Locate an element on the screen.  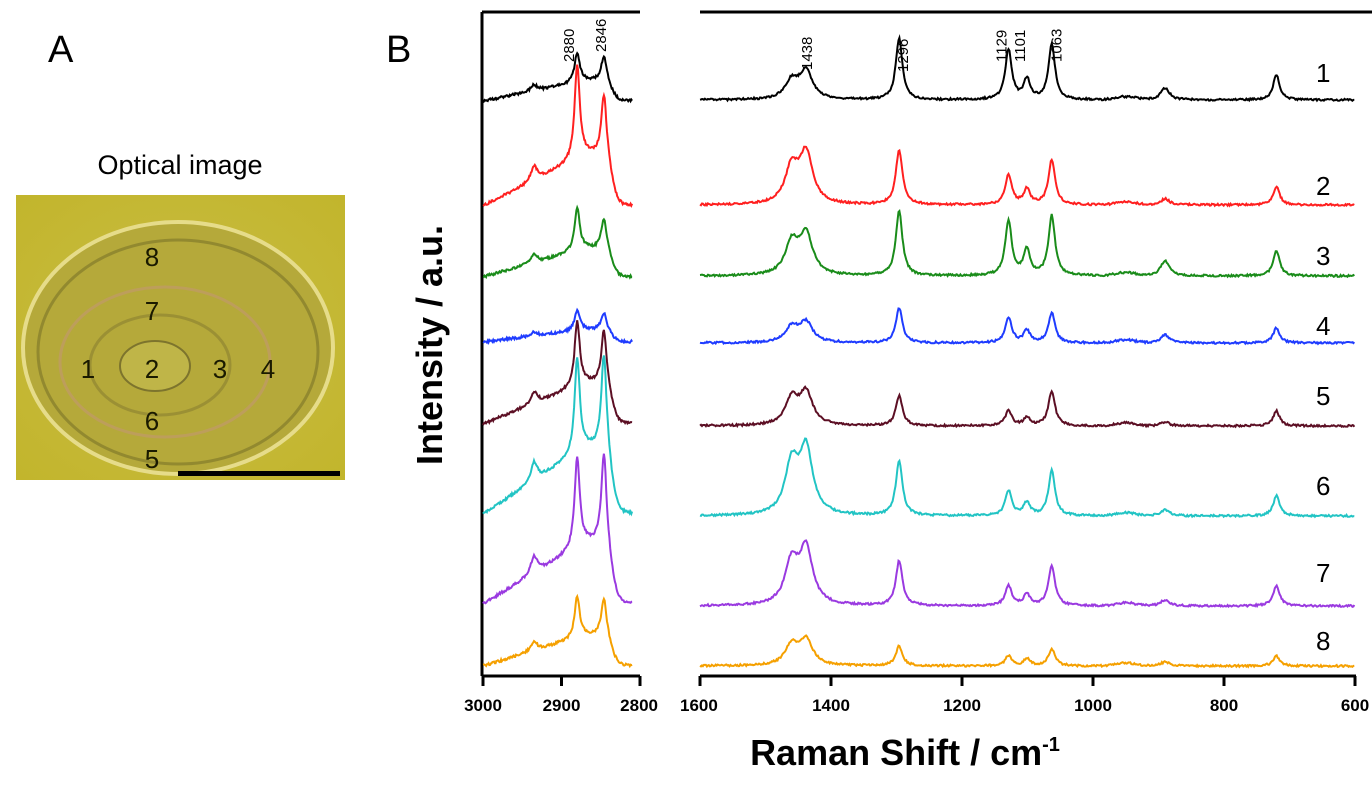
panel-b-label: B is located at coordinates (398, 50).